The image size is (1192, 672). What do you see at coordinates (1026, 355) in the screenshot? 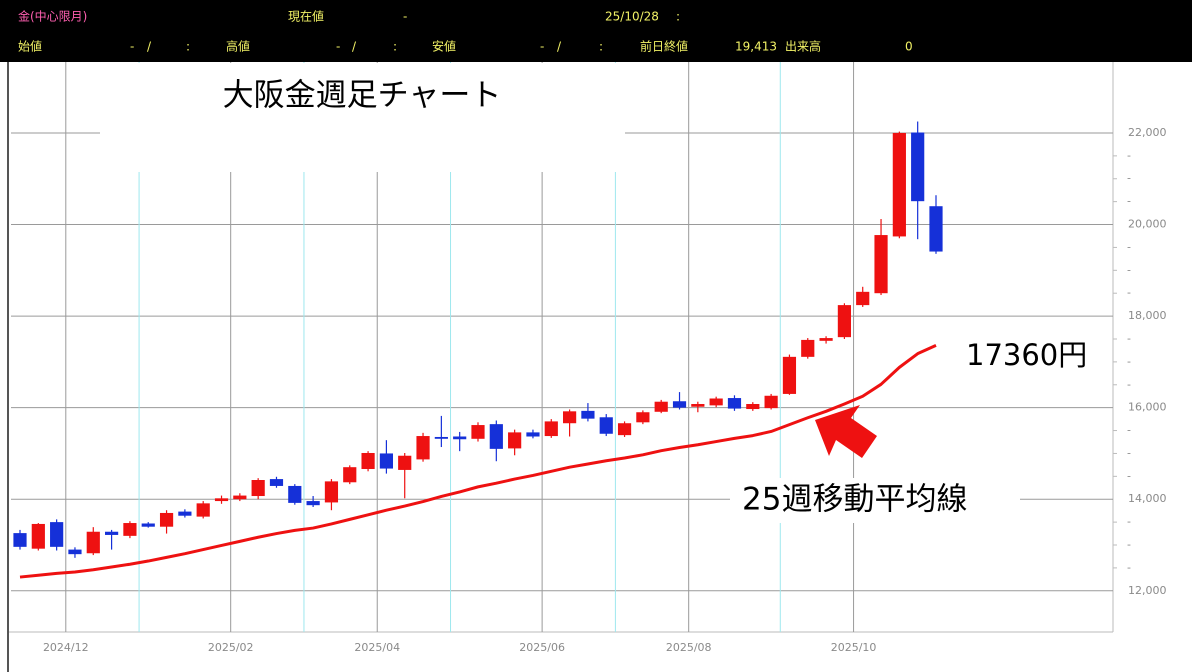
I see `annotation: 17360円` at bounding box center [1026, 355].